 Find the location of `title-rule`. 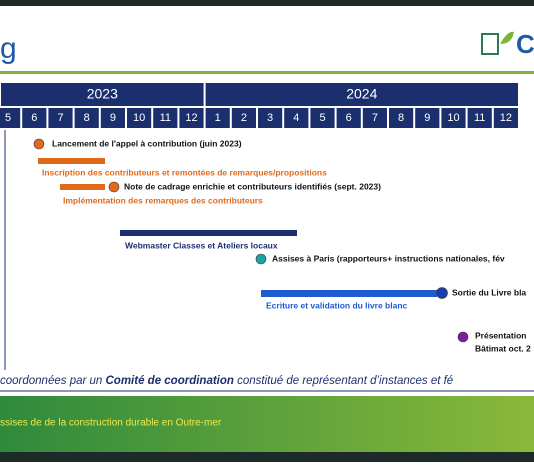

title-rule is located at coordinates (267, 72).